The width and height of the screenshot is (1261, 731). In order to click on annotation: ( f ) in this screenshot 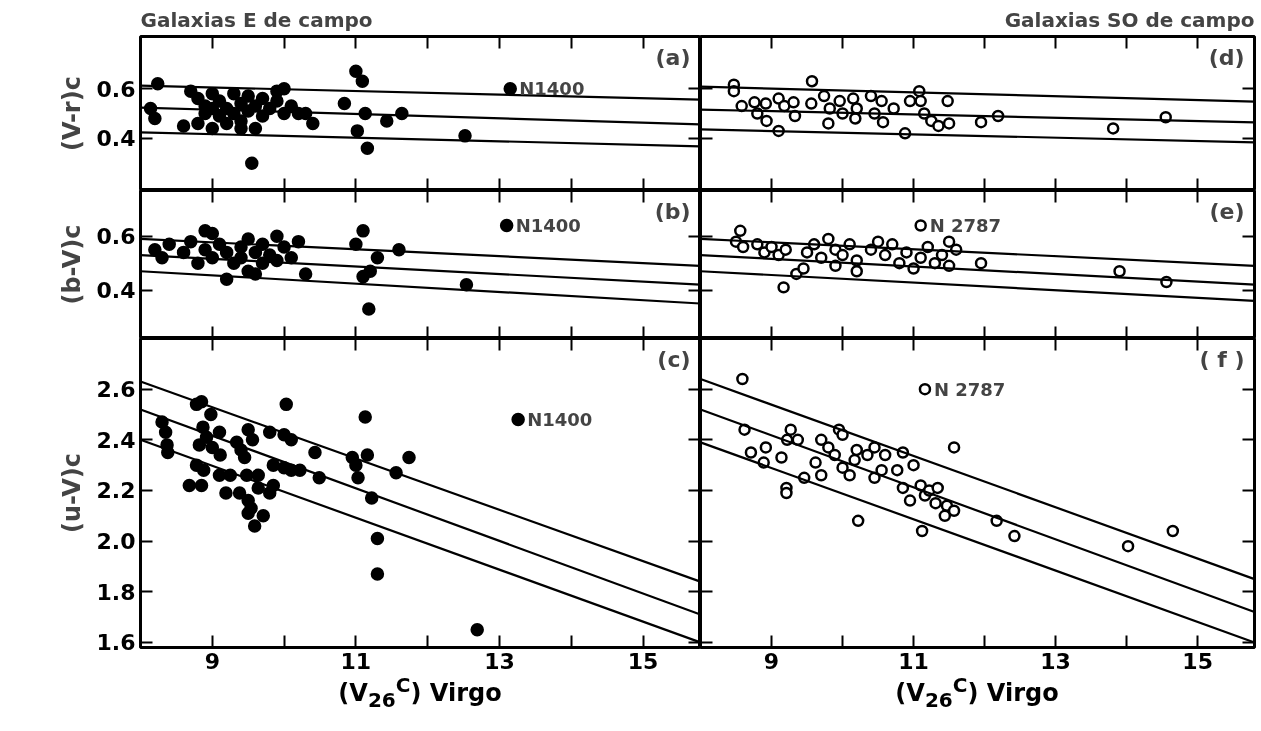, I will do `click(1222, 359)`.